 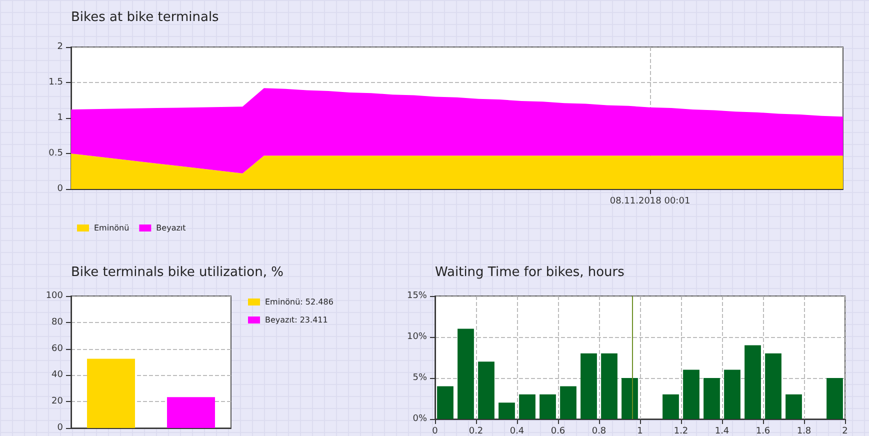 I want to click on chart-title: Waiting Time for bikes, hours, so click(x=530, y=272).